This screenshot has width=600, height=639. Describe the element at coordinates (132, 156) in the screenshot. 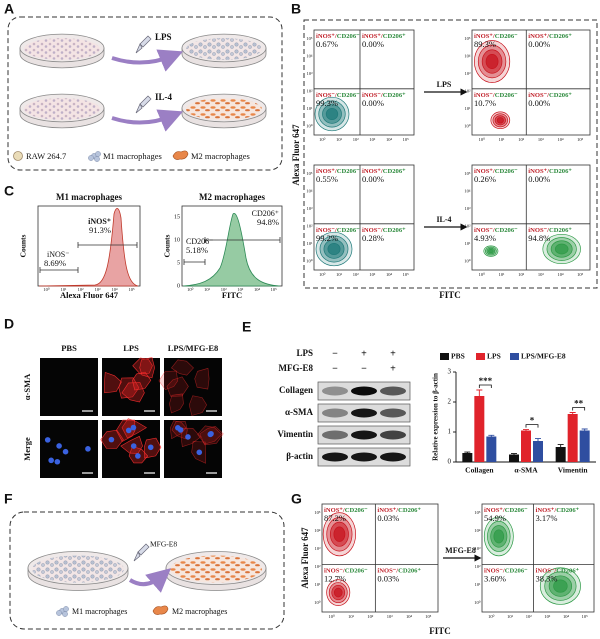

I see `legend-label: M1 macrophages` at that location.